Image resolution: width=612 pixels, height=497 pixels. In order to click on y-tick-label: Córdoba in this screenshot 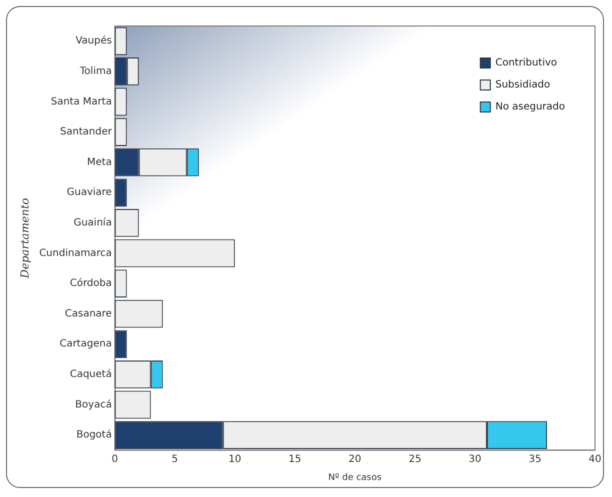, I will do `click(91, 284)`.